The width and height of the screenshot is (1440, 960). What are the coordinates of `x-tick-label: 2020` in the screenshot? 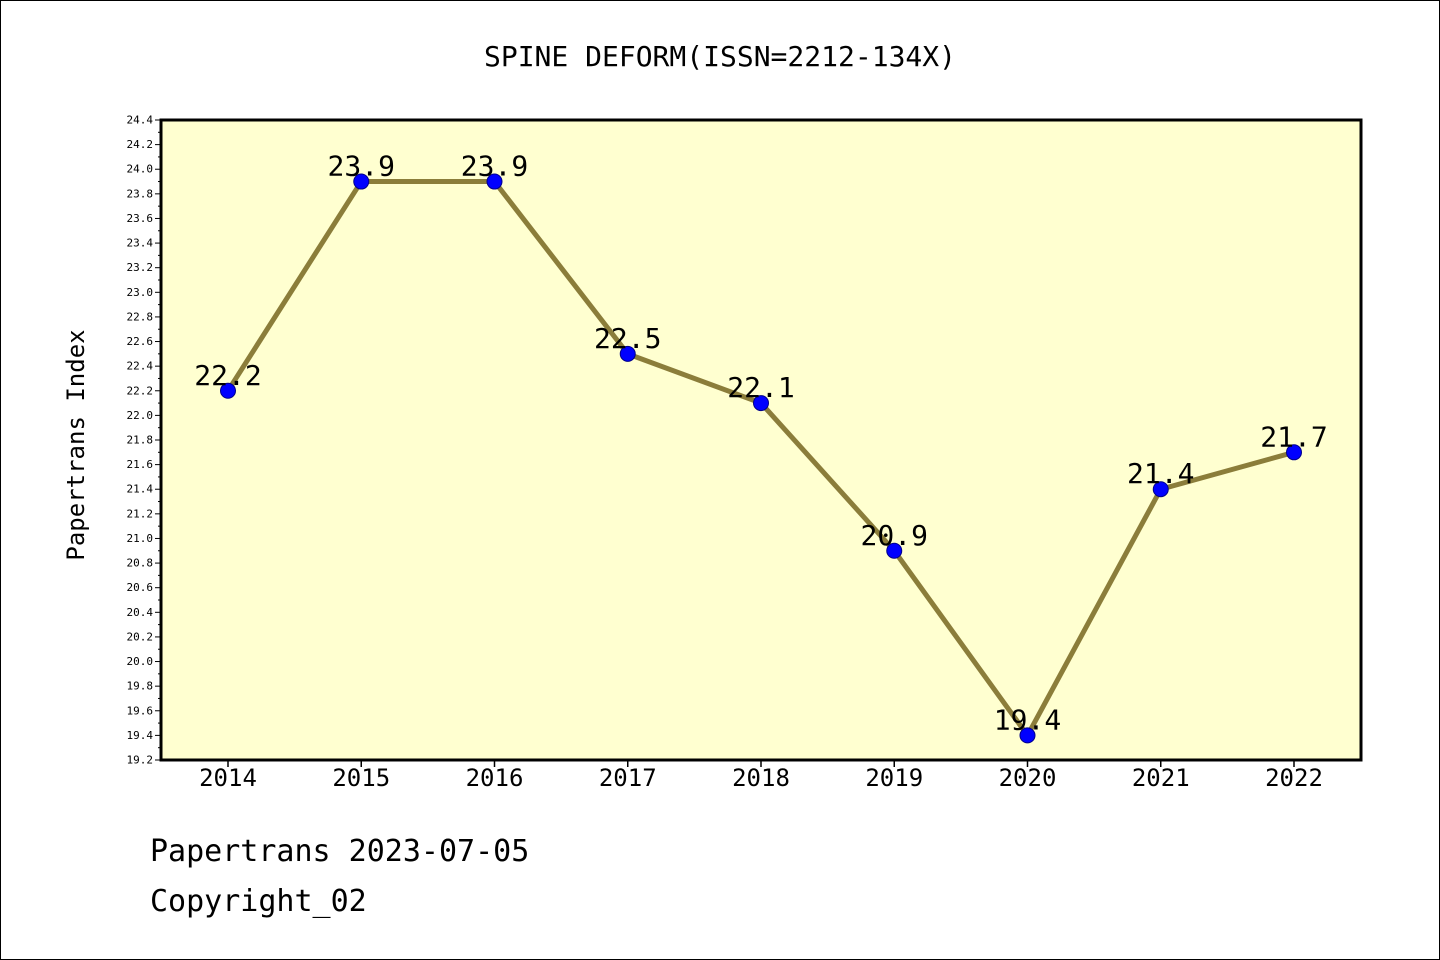 It's located at (1028, 778).